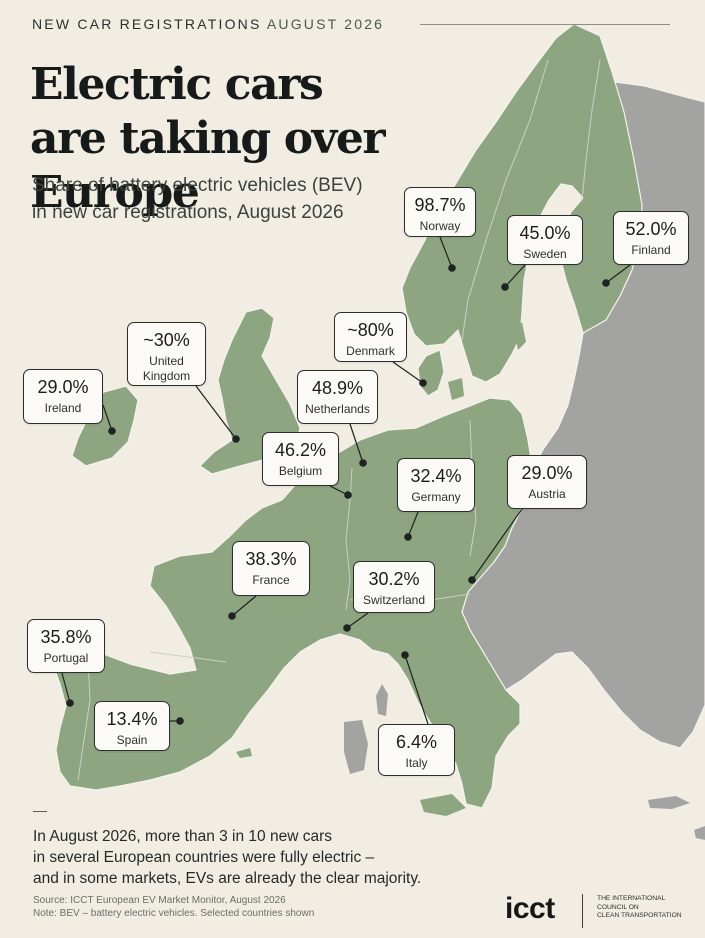  I want to click on kicker-rule, so click(545, 24).